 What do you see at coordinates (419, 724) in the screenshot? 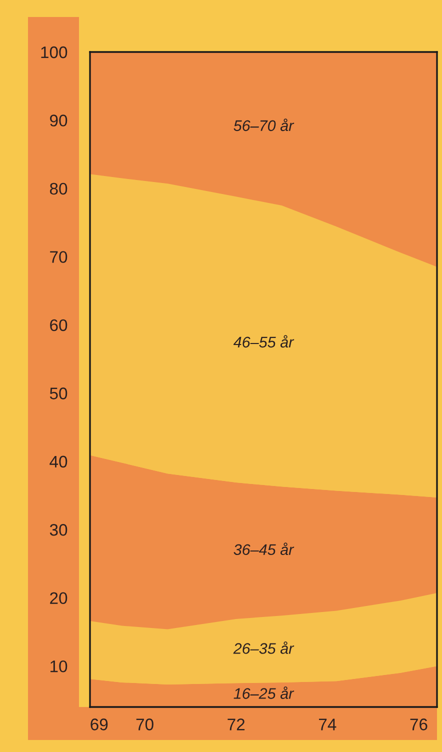
I see `x-tick-label: 76` at bounding box center [419, 724].